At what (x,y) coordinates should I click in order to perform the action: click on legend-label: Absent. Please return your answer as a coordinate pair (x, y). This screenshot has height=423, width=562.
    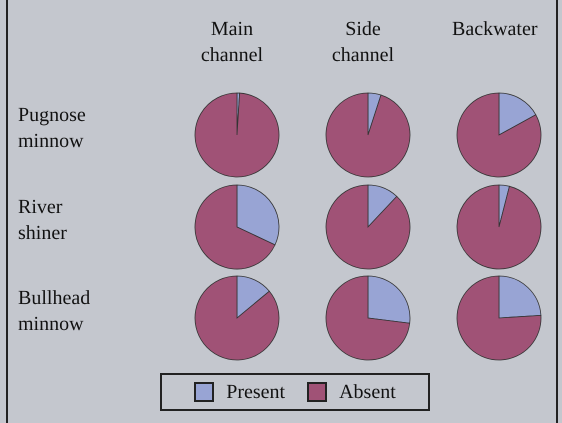
    Looking at the image, I should click on (367, 392).